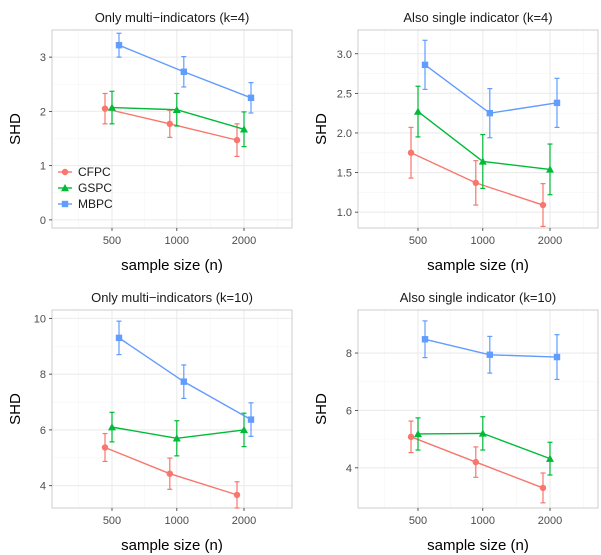 This screenshot has width=601, height=555. Describe the element at coordinates (172, 17) in the screenshot. I see `panel-title: Only multi−indicators (k=4)` at that location.